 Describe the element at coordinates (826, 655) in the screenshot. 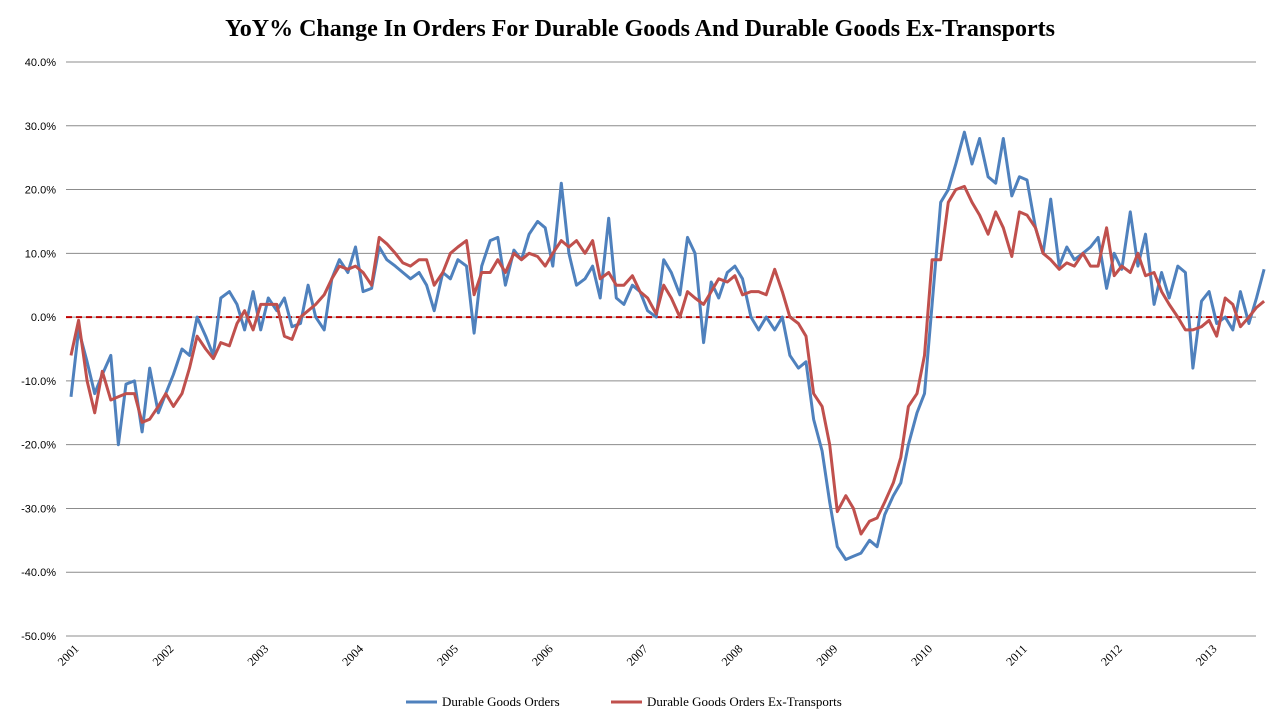

I see `x-tick-label: 2009` at that location.